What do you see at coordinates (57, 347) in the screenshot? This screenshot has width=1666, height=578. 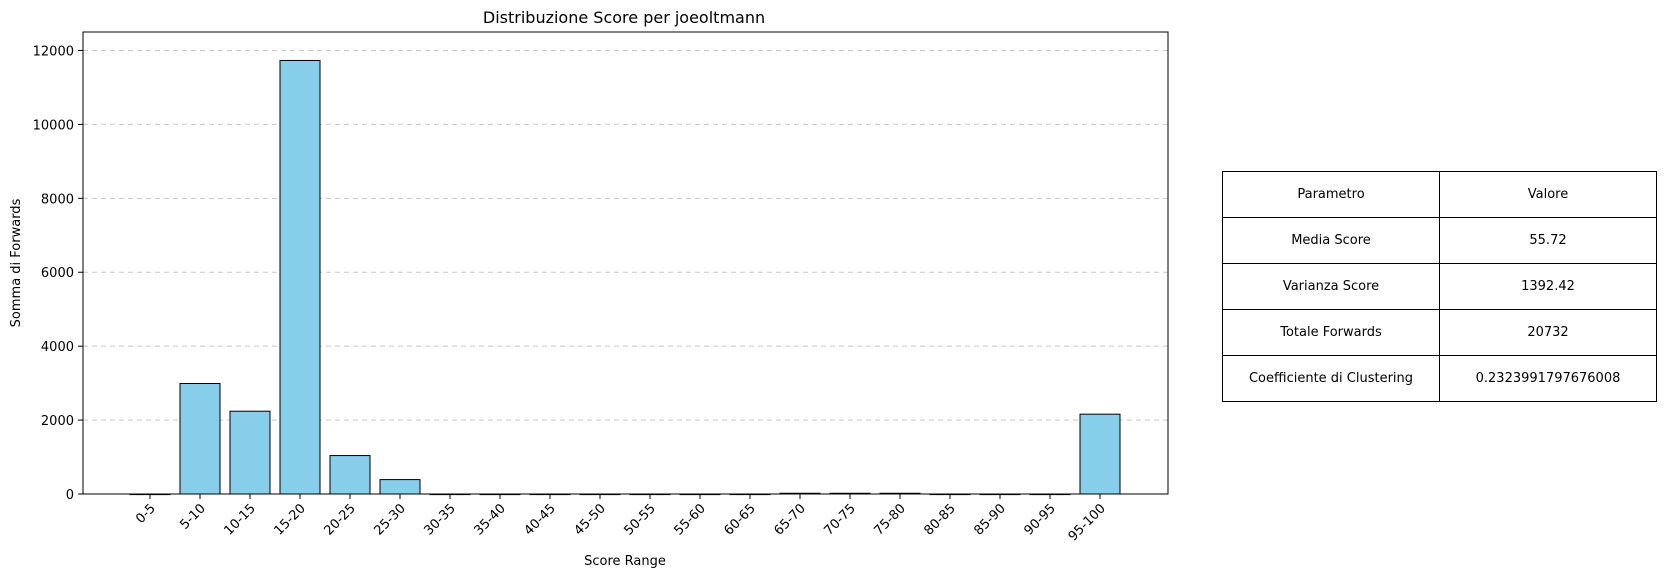 I see `y-tick-label: 4000` at bounding box center [57, 347].